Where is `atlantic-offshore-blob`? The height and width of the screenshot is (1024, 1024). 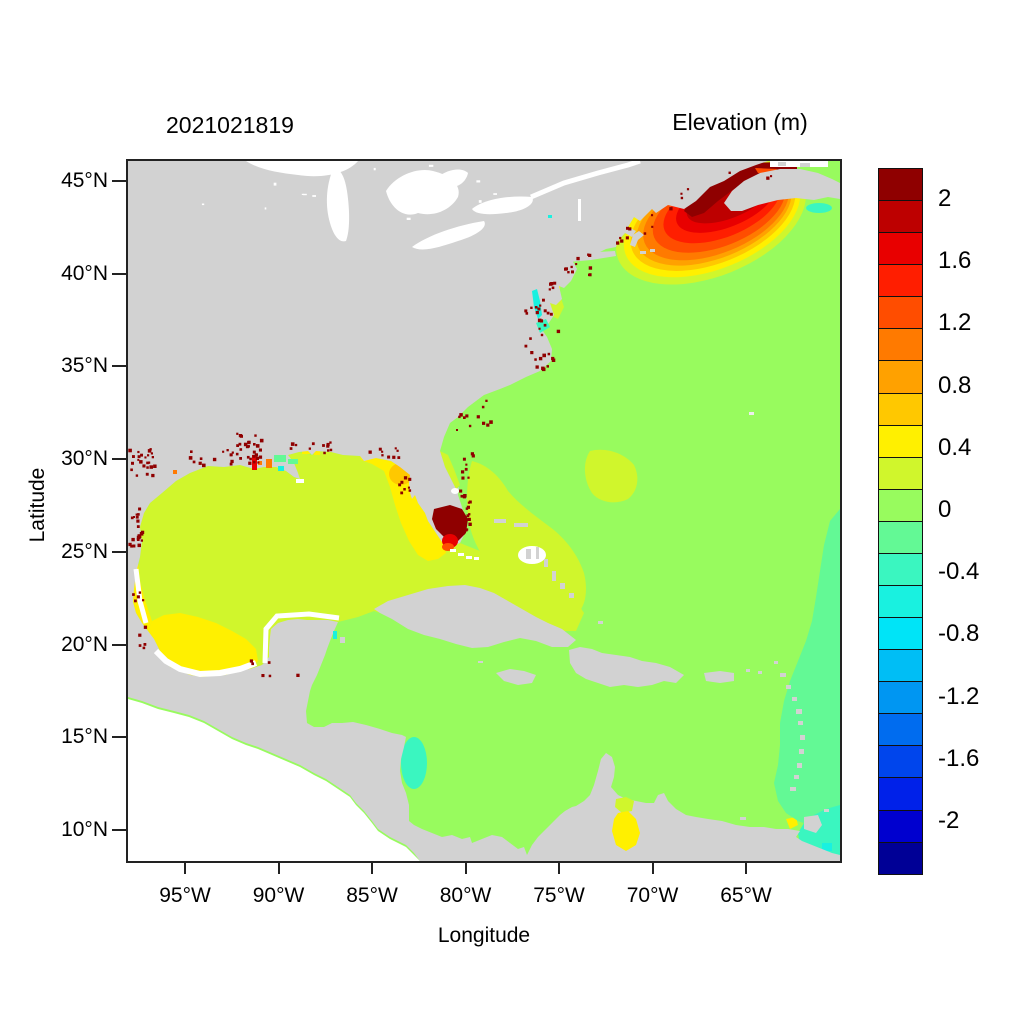
atlantic-offshore-blob is located at coordinates (611, 476).